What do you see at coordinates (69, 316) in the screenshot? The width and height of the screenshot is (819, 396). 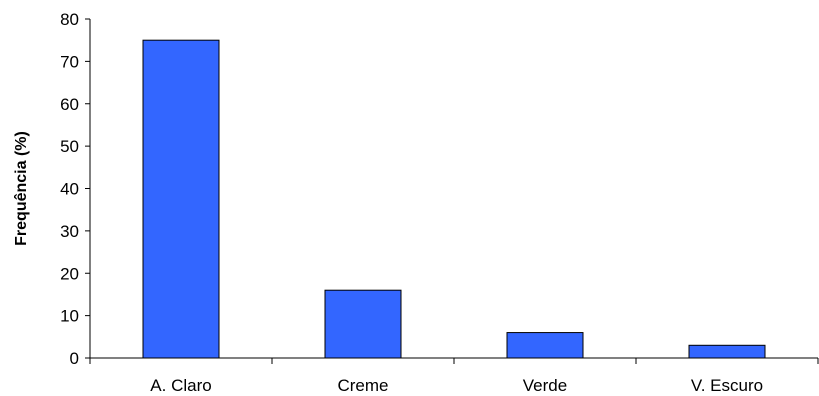 I see `y-tick-label: 10` at bounding box center [69, 316].